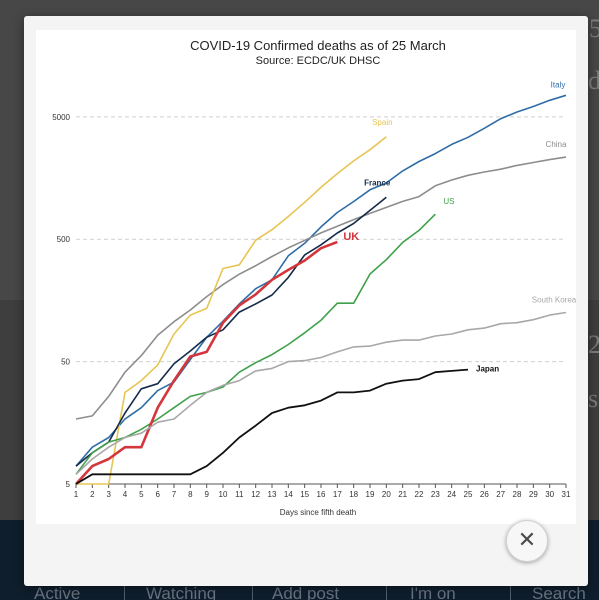 Image resolution: width=599 pixels, height=600 pixels. What do you see at coordinates (566, 494) in the screenshot?
I see `x-tick-label: 31` at bounding box center [566, 494].